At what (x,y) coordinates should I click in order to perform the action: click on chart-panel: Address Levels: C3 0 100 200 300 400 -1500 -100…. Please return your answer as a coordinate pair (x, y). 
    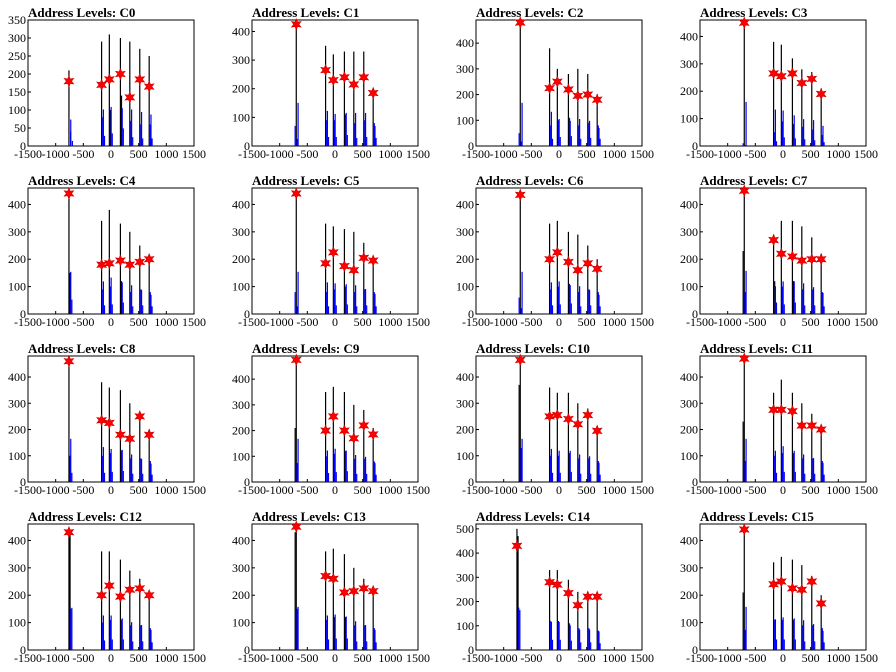
    Looking at the image, I should click on (784, 84).